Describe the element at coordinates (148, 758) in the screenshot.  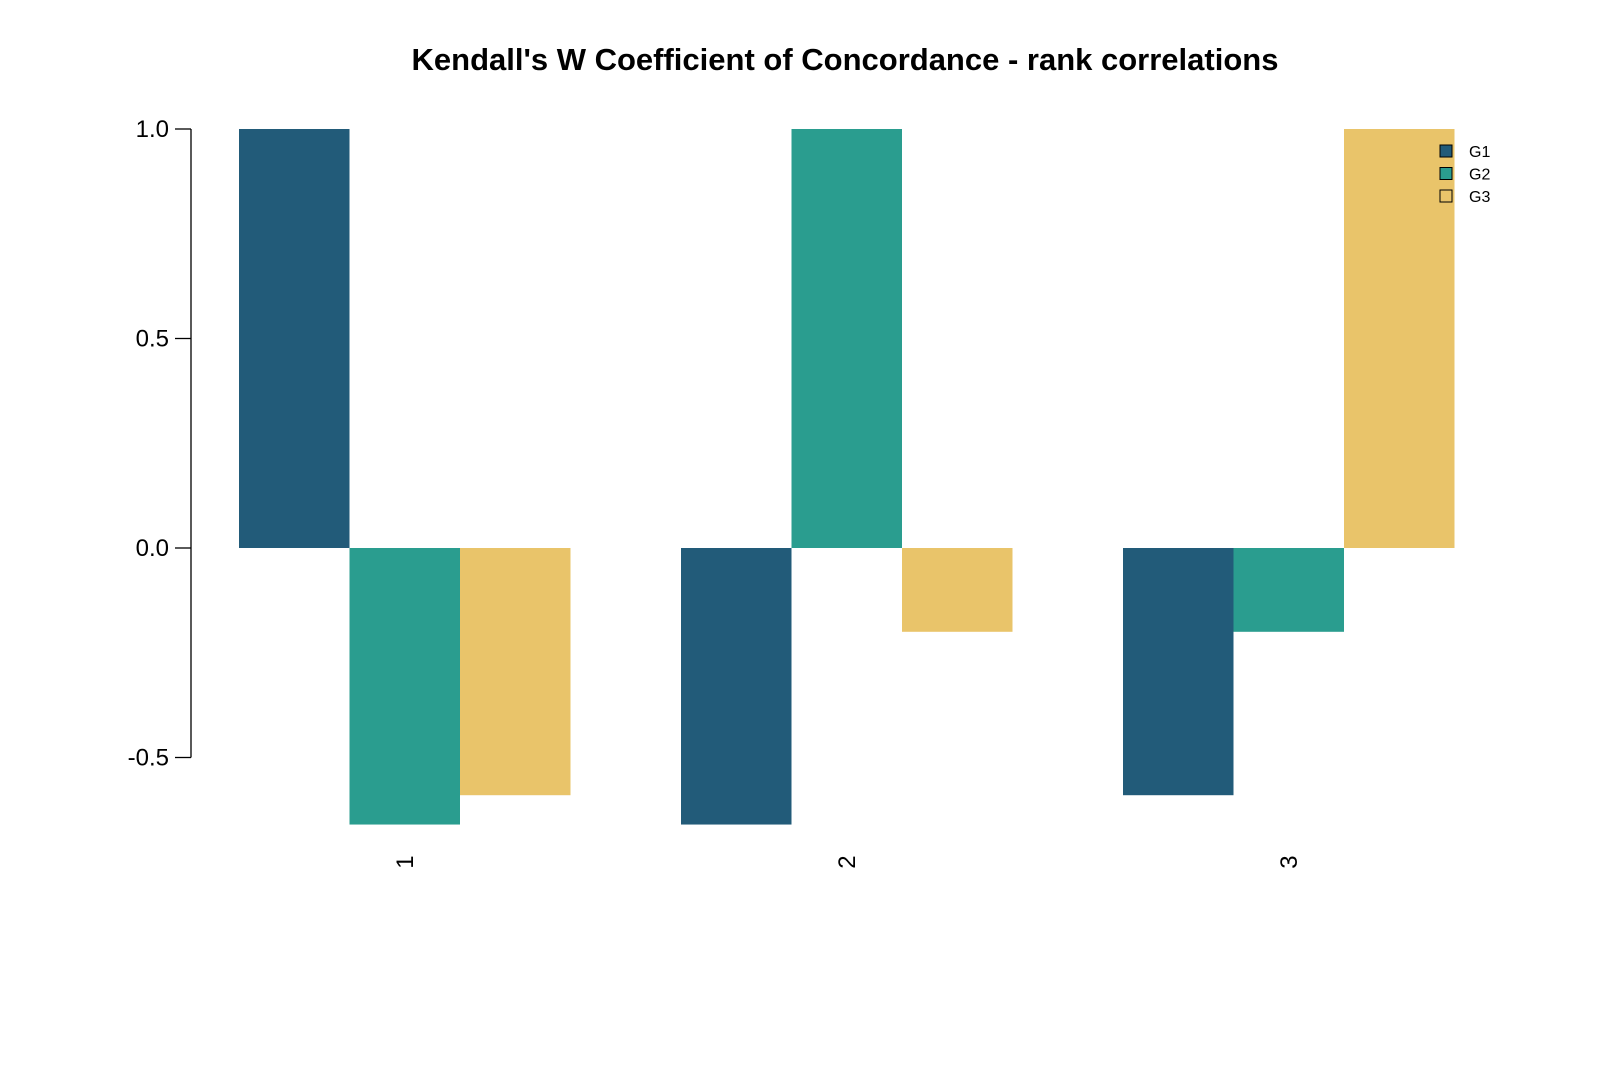
I see `y-tick-label: -0.5` at that location.